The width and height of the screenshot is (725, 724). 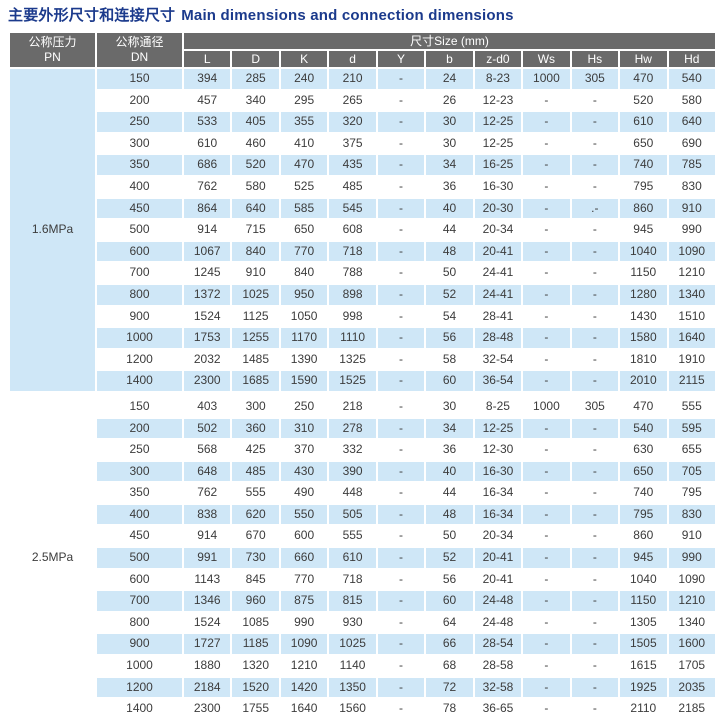 What do you see at coordinates (139, 383) in the screenshot?
I see `dn-cell: 1400` at bounding box center [139, 383].